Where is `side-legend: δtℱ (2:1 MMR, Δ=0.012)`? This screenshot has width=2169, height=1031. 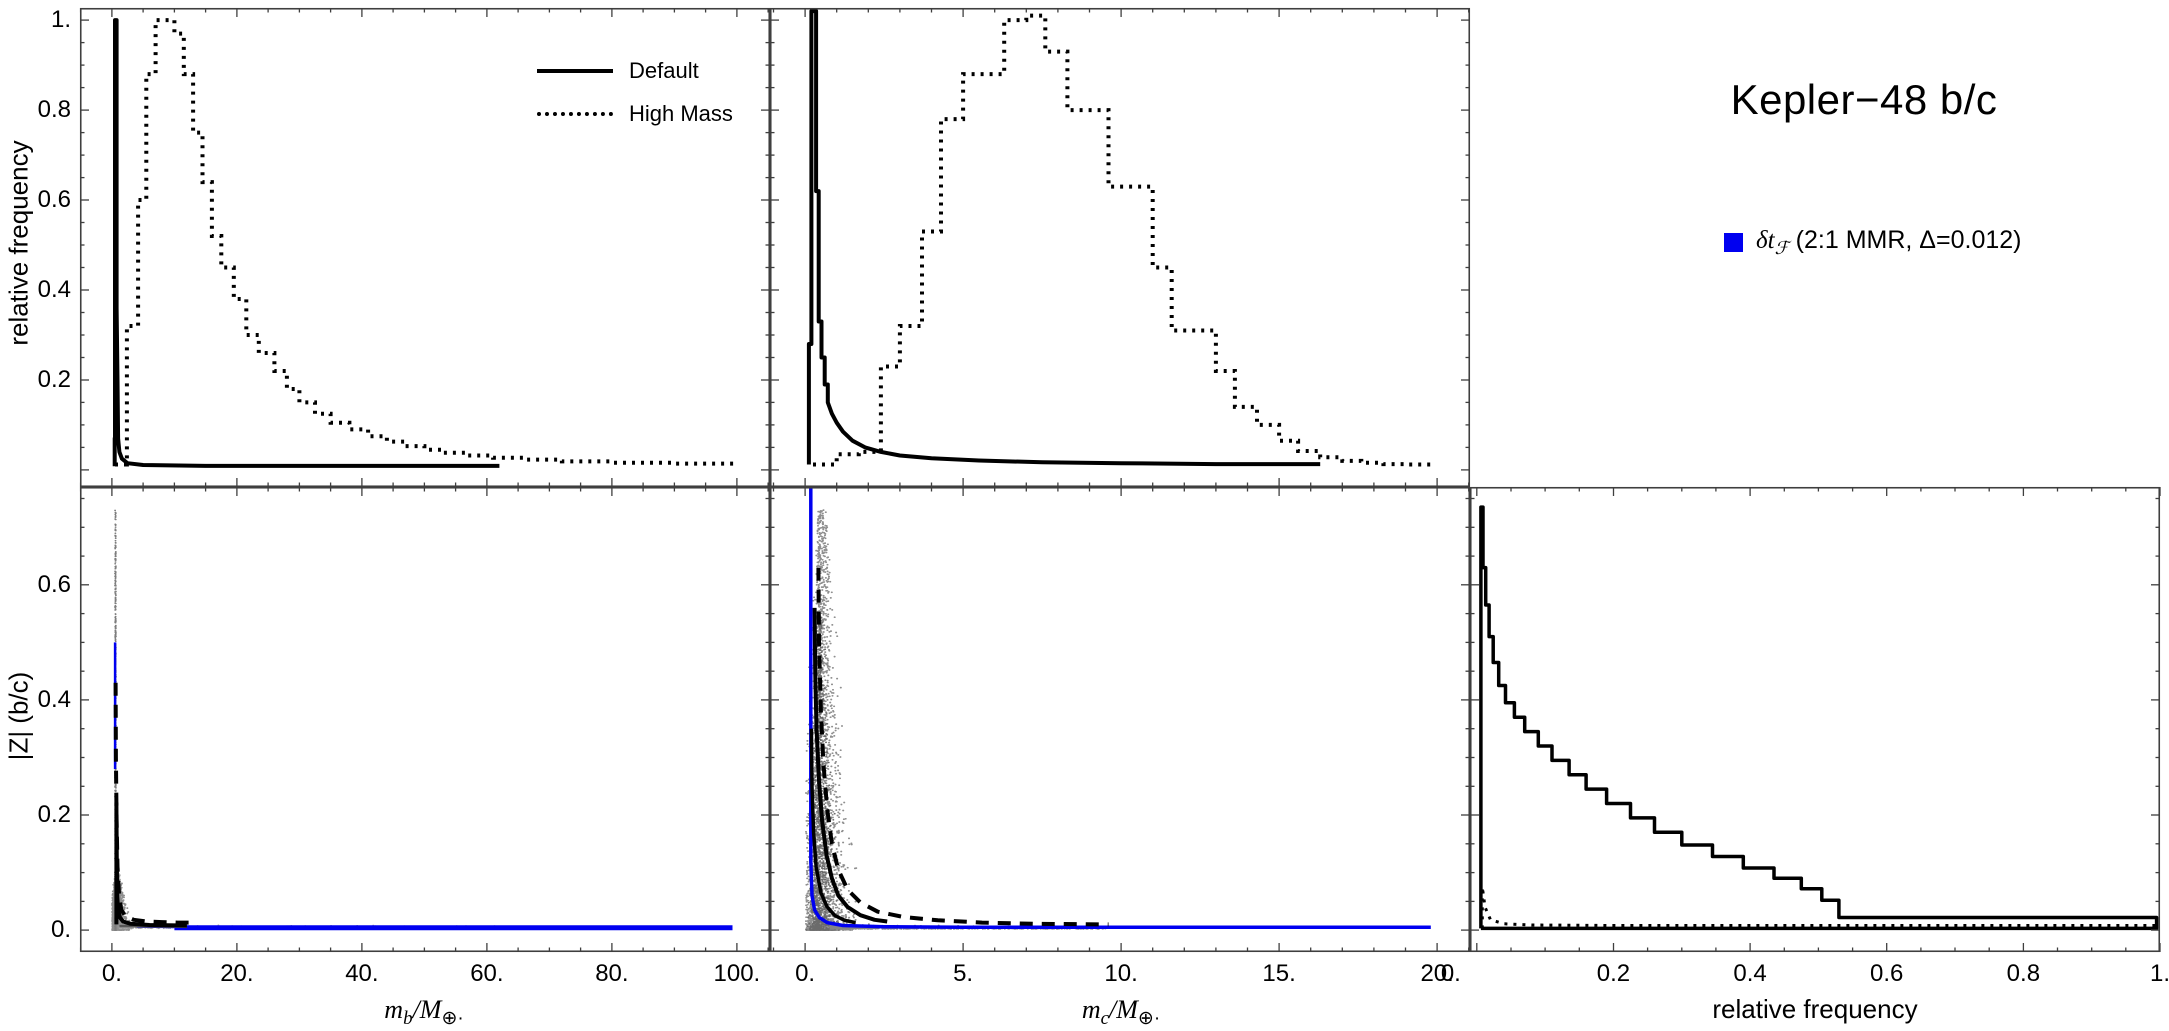 side-legend: δtℱ (2:1 MMR, Δ=0.012) is located at coordinates (1873, 242).